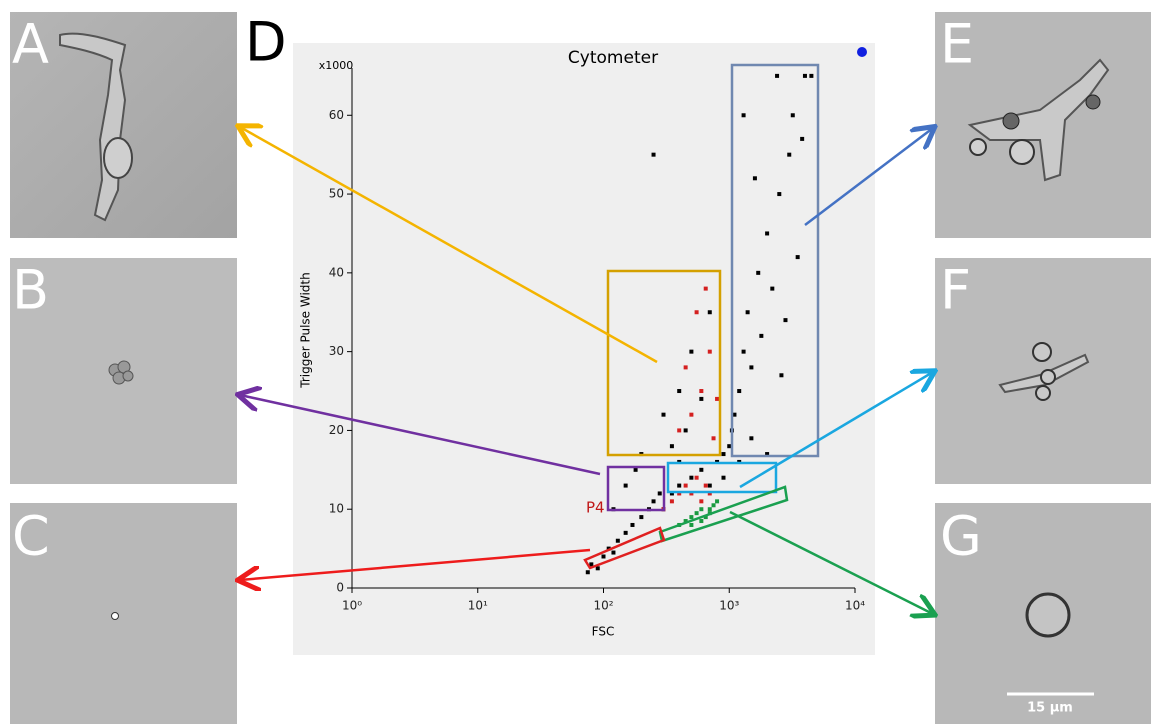  I want to click on micrograph-g: 15 µm, so click(1043, 613).